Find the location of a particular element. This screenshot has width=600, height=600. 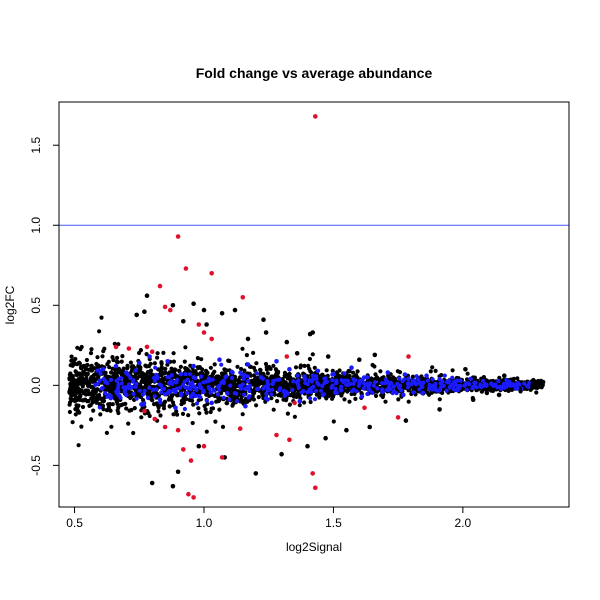

y-axis-label: log2FC is located at coordinates (10, 304).